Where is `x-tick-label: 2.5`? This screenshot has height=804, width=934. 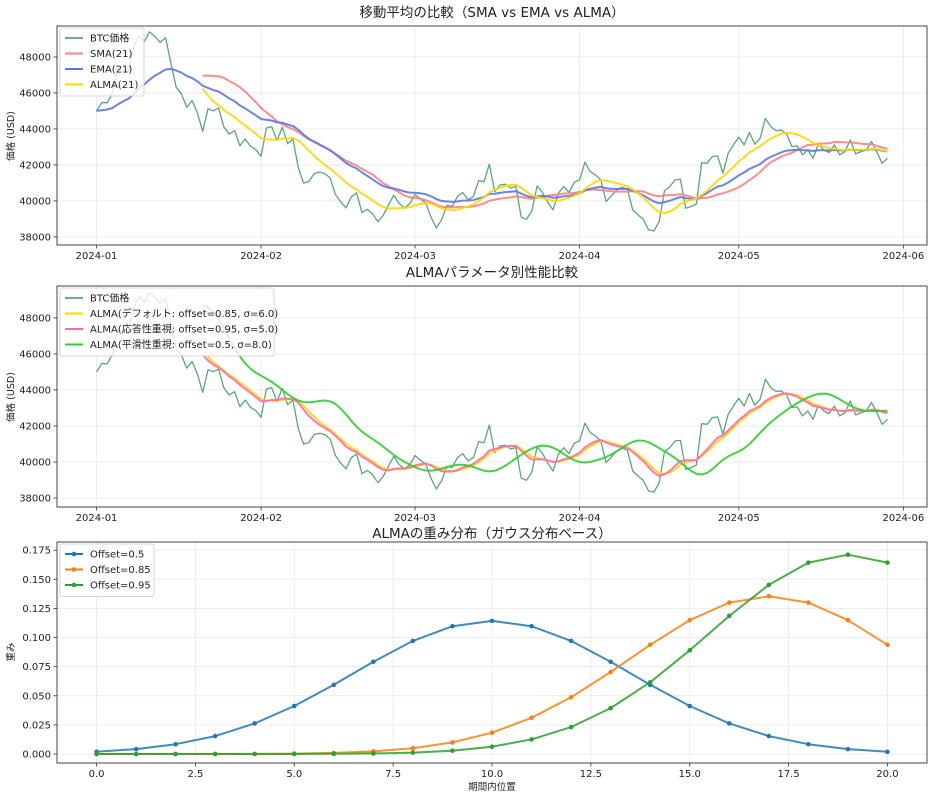 x-tick-label: 2.5 is located at coordinates (195, 774).